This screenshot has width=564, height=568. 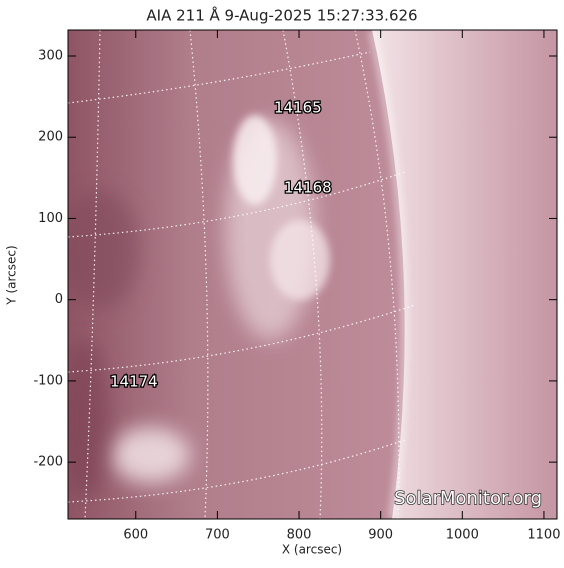 What do you see at coordinates (468, 498) in the screenshot?
I see `watermark: SolarMonitor.org` at bounding box center [468, 498].